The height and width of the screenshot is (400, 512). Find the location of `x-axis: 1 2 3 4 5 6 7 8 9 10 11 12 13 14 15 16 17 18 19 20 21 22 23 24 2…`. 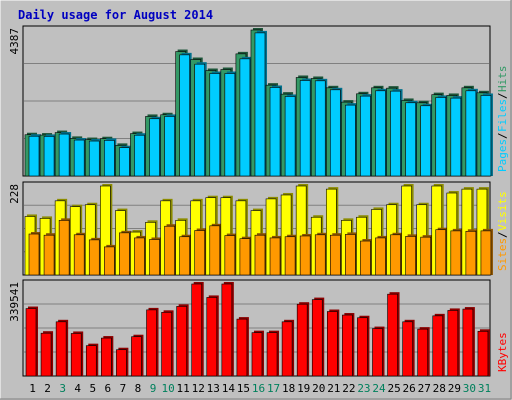

x-axis: 1 2 3 4 5 6 7 8 9 10 11 12 13 14 15 16 17 18 19 20 21 22 23 24 2… is located at coordinates (260, 388).